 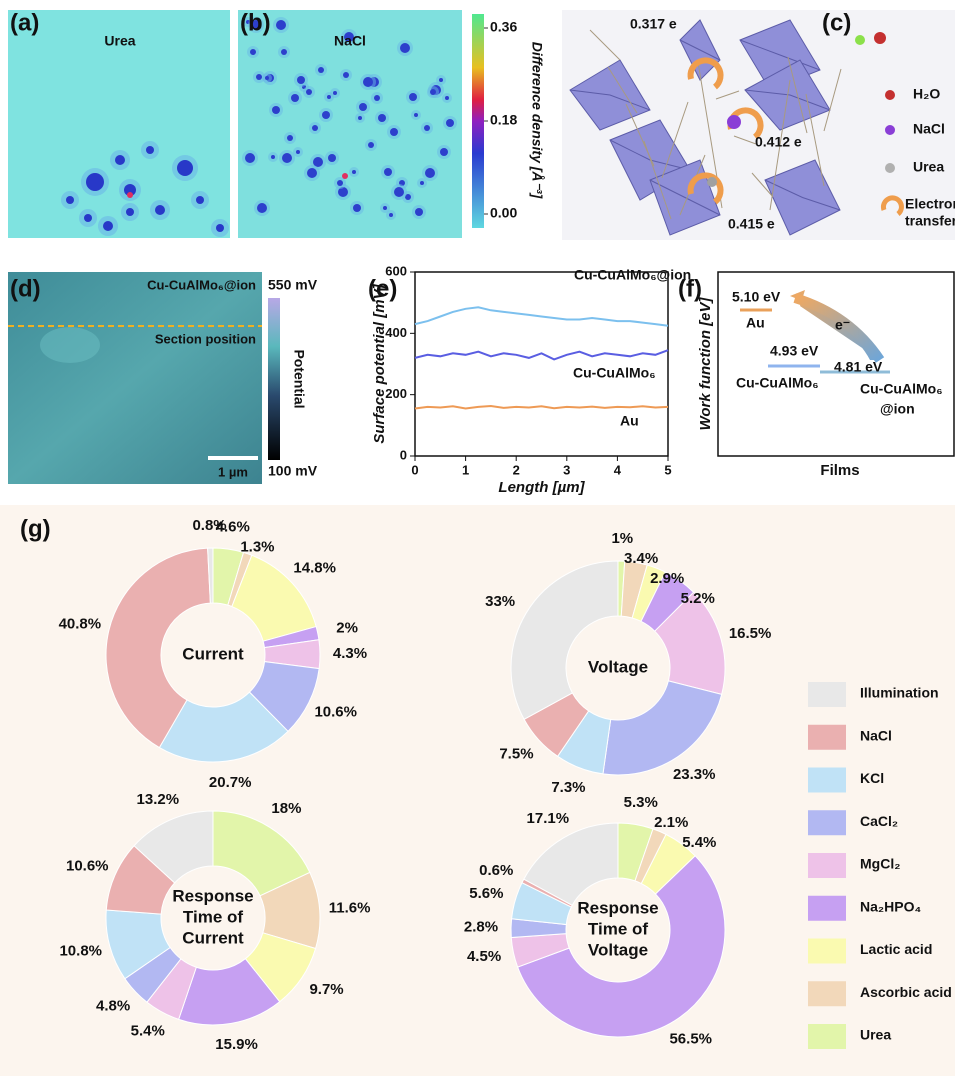 What do you see at coordinates (641, 802) in the screenshot?
I see `value-label: 5.3%` at bounding box center [641, 802].